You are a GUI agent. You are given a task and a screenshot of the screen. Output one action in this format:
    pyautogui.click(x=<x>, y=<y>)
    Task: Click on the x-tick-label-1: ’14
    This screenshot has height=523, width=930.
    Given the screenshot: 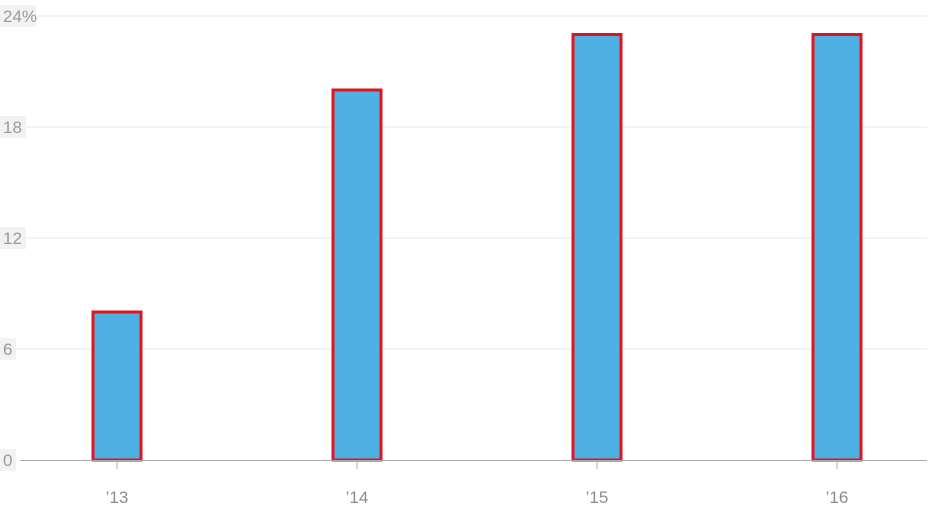 What is the action you would take?
    pyautogui.click(x=357, y=497)
    